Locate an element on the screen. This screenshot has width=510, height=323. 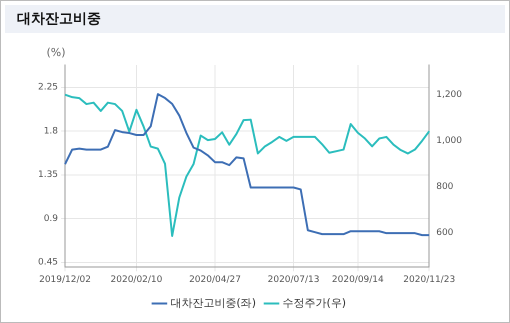
x-tick-label: 2020/07/13 is located at coordinates (294, 279).